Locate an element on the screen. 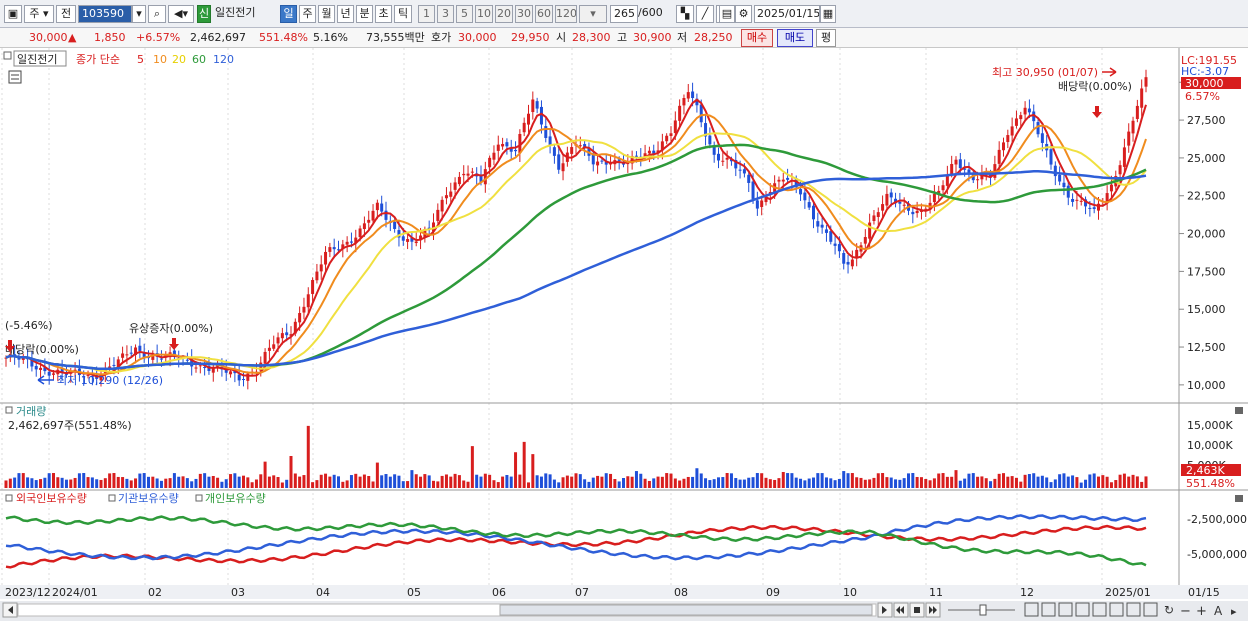 Image resolution: width=1248 pixels, height=621 pixels. data-table-icon is located at coordinates (15, 77).